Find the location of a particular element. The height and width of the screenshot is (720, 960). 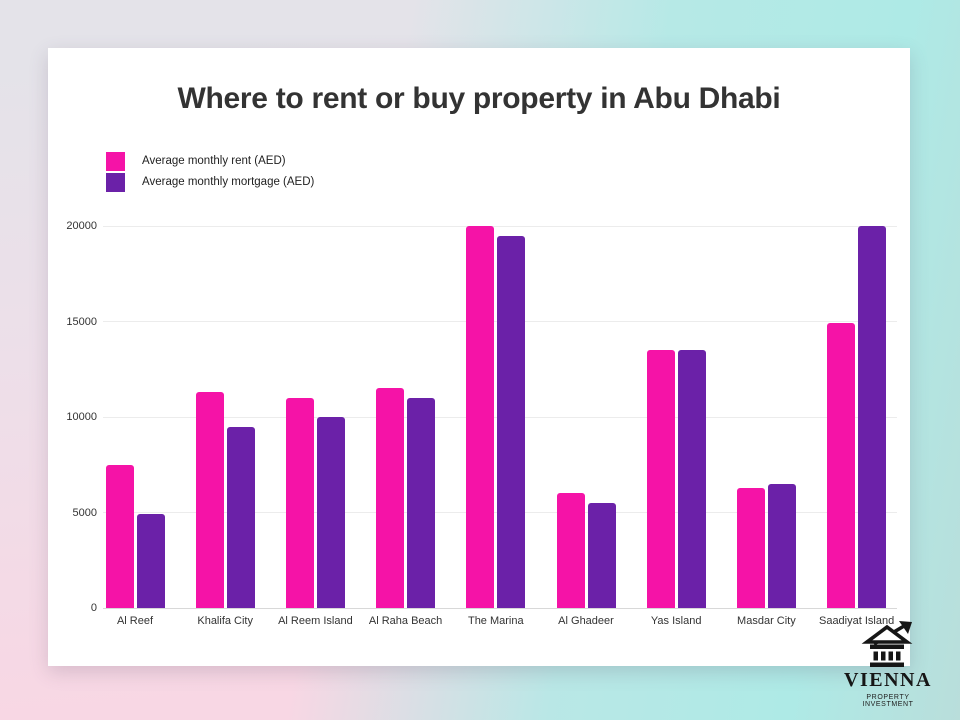

x-axis-label-al-raha-beach: Al Raha Beach is located at coordinates (405, 621).